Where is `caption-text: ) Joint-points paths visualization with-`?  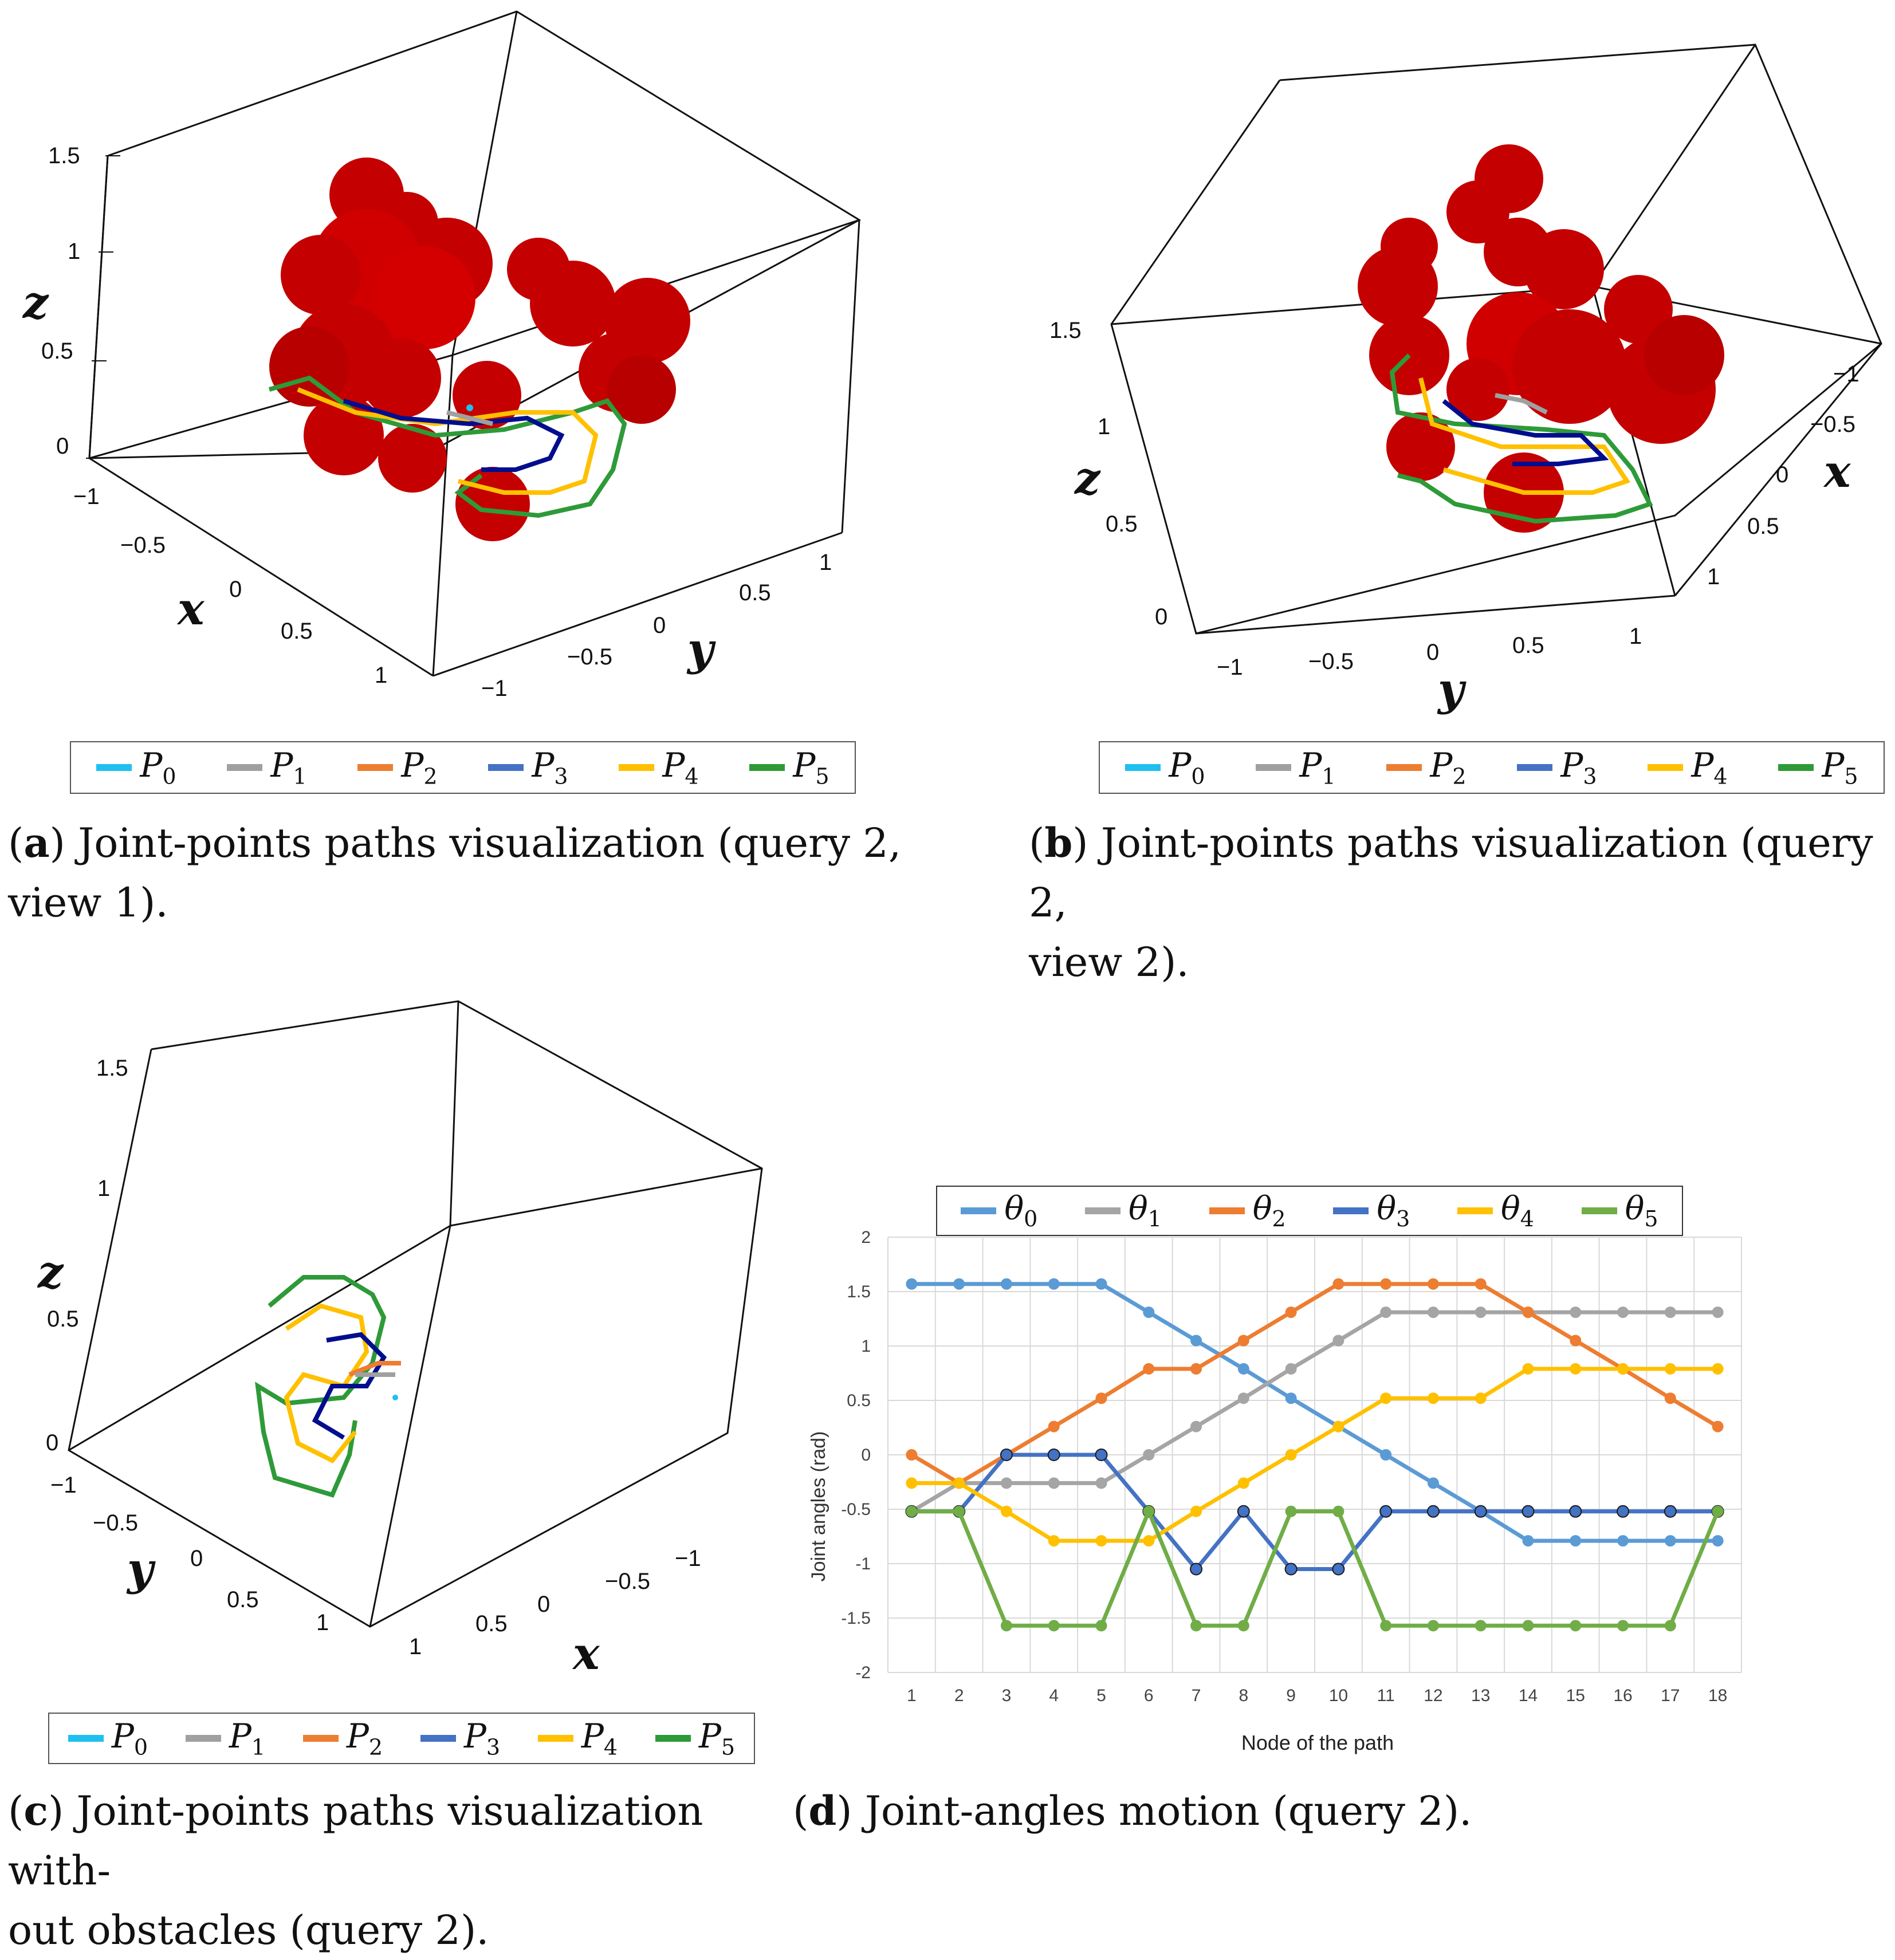
caption-text: ) Joint-points paths visualization with- is located at coordinates (355, 1841).